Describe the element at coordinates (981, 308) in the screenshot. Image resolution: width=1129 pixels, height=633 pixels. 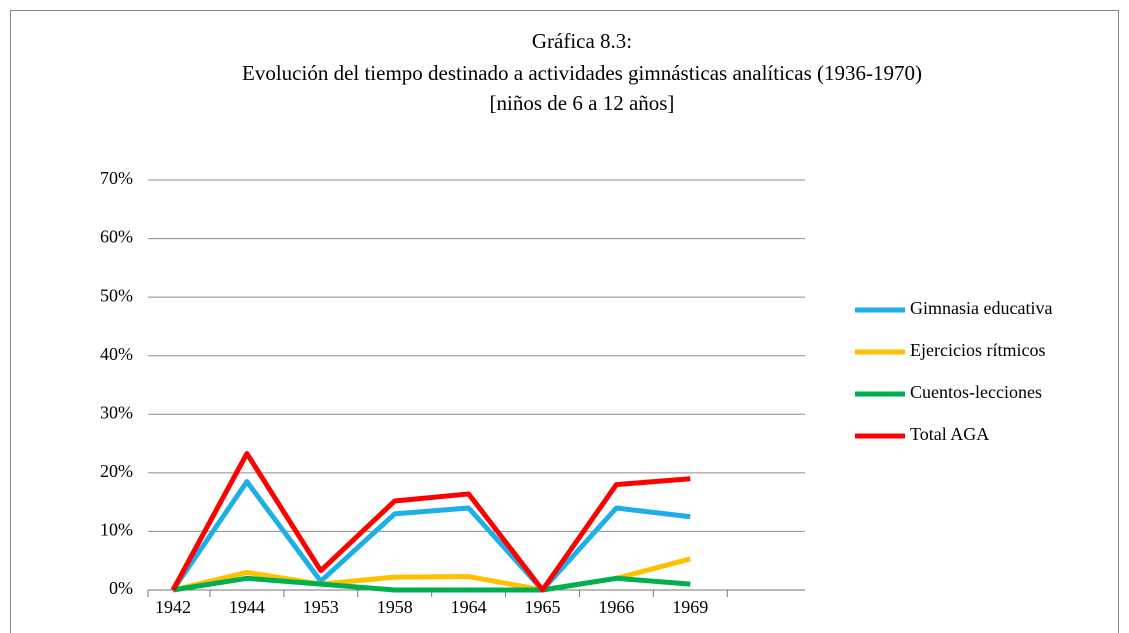
I see `legend-label: Gimnasia educativa` at that location.